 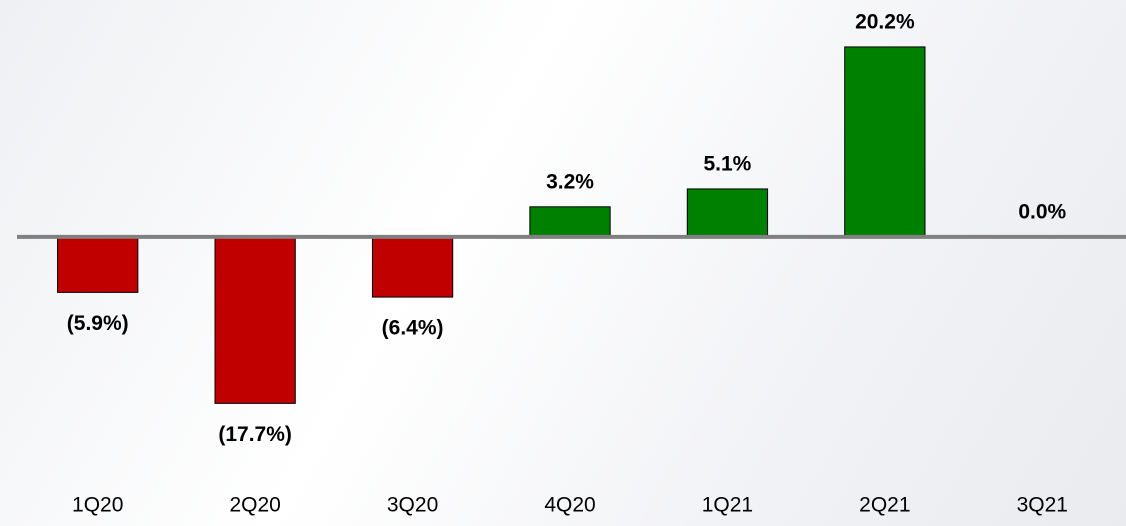 What do you see at coordinates (727, 505) in the screenshot?
I see `x-tick-label: 1Q21` at bounding box center [727, 505].